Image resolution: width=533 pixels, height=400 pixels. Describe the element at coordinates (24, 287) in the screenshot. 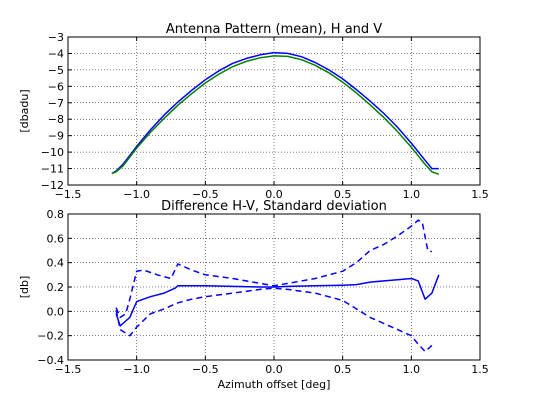

I see `y-axis-label: [db]` at that location.